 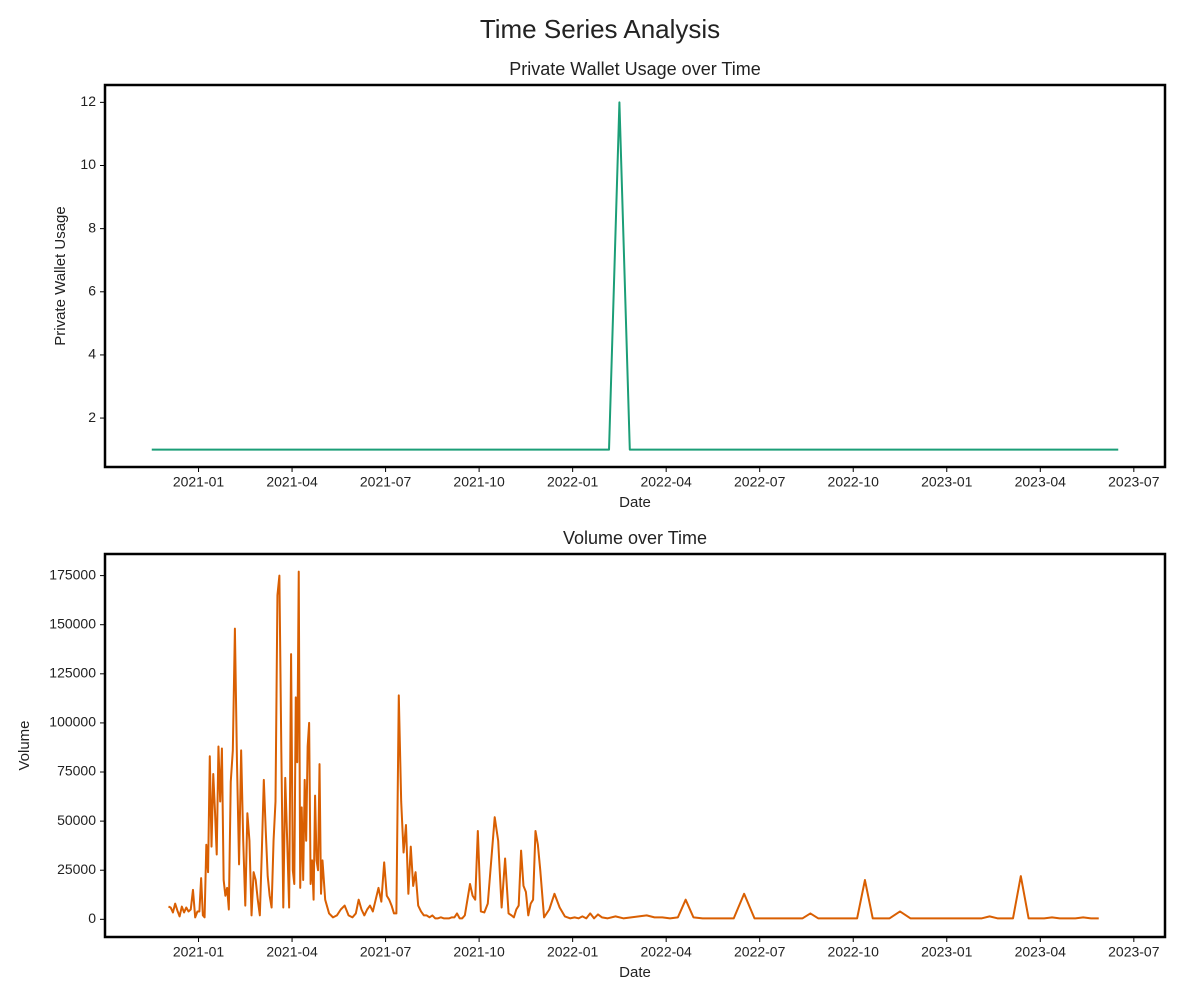 What do you see at coordinates (92, 354) in the screenshot?
I see `y-tick-label: 4` at bounding box center [92, 354].